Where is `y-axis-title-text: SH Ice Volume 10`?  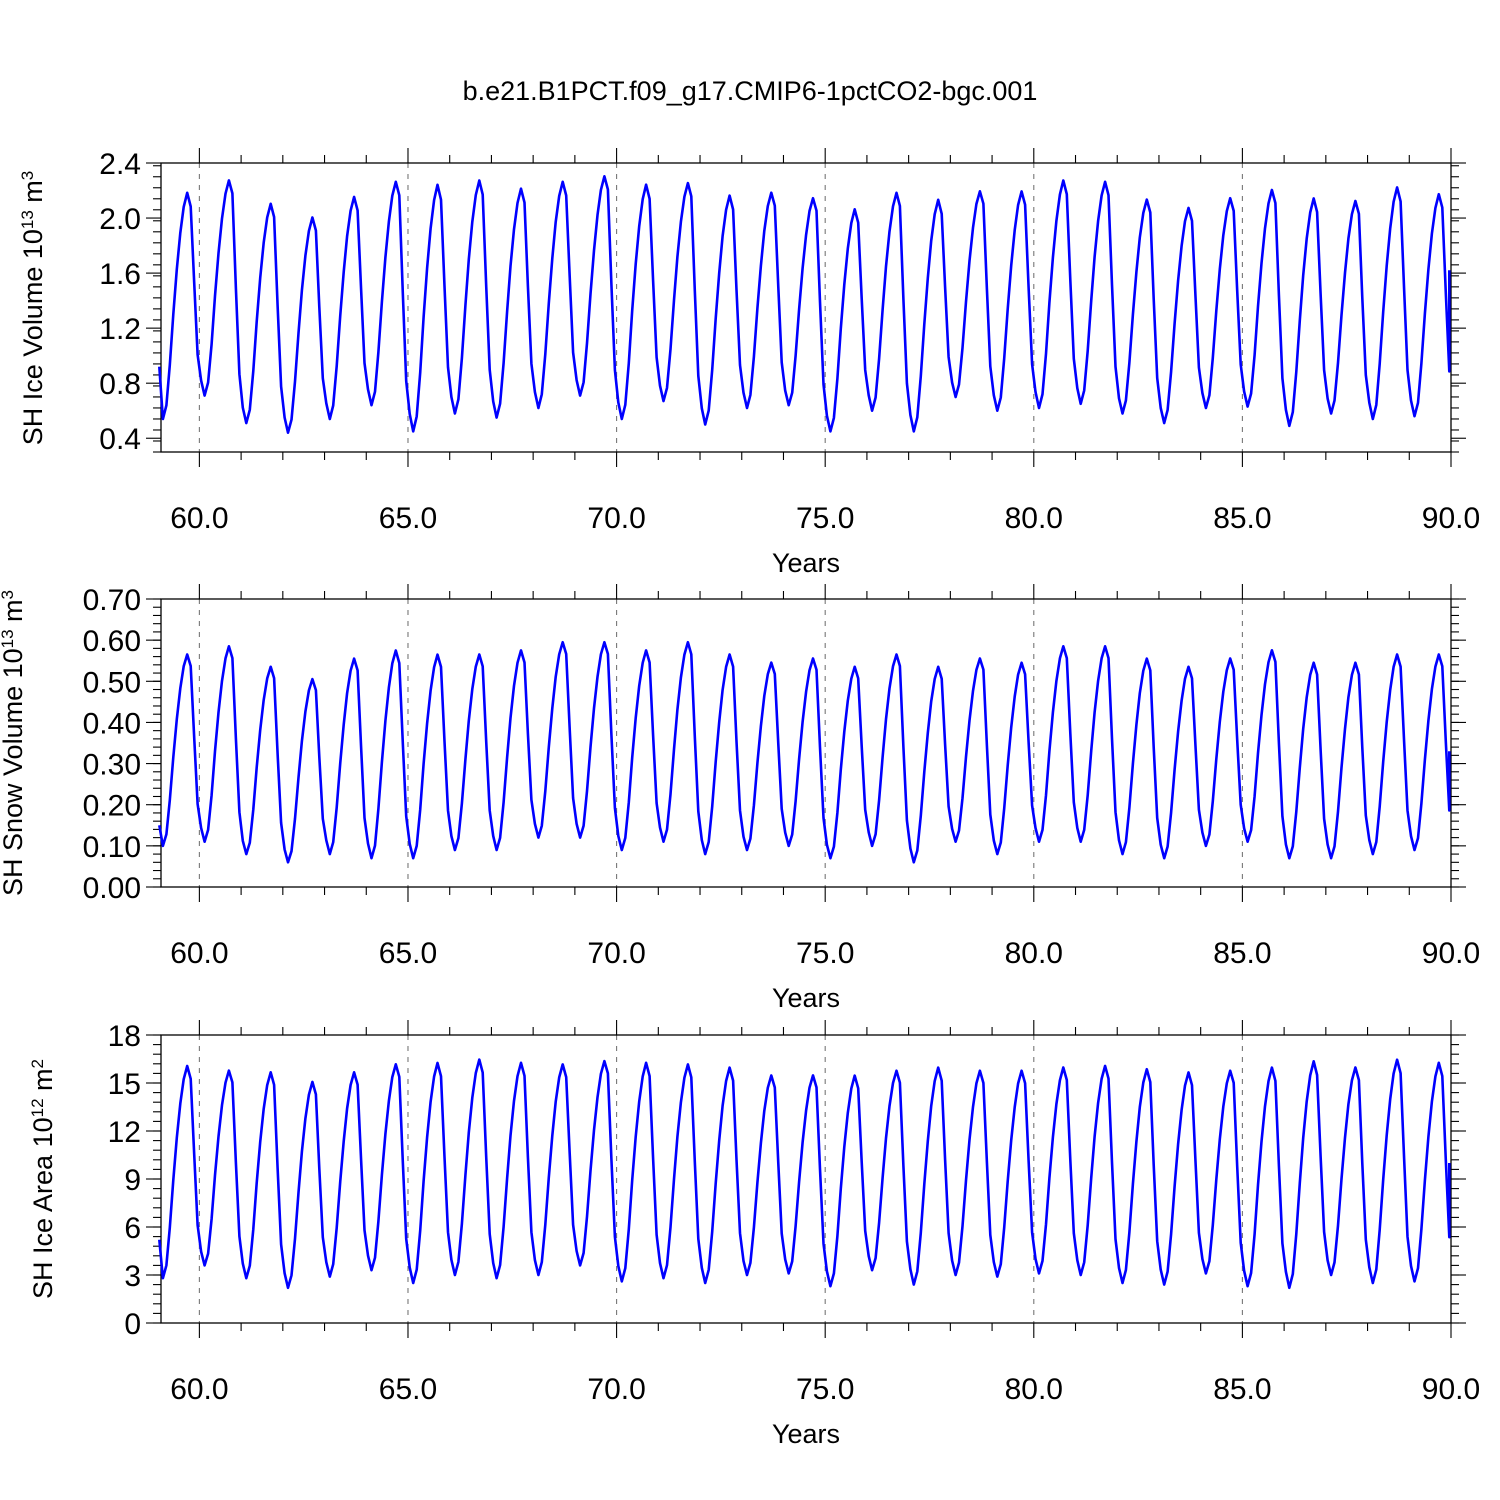 y-axis-title-text: SH Ice Volume 10 is located at coordinates (33, 337).